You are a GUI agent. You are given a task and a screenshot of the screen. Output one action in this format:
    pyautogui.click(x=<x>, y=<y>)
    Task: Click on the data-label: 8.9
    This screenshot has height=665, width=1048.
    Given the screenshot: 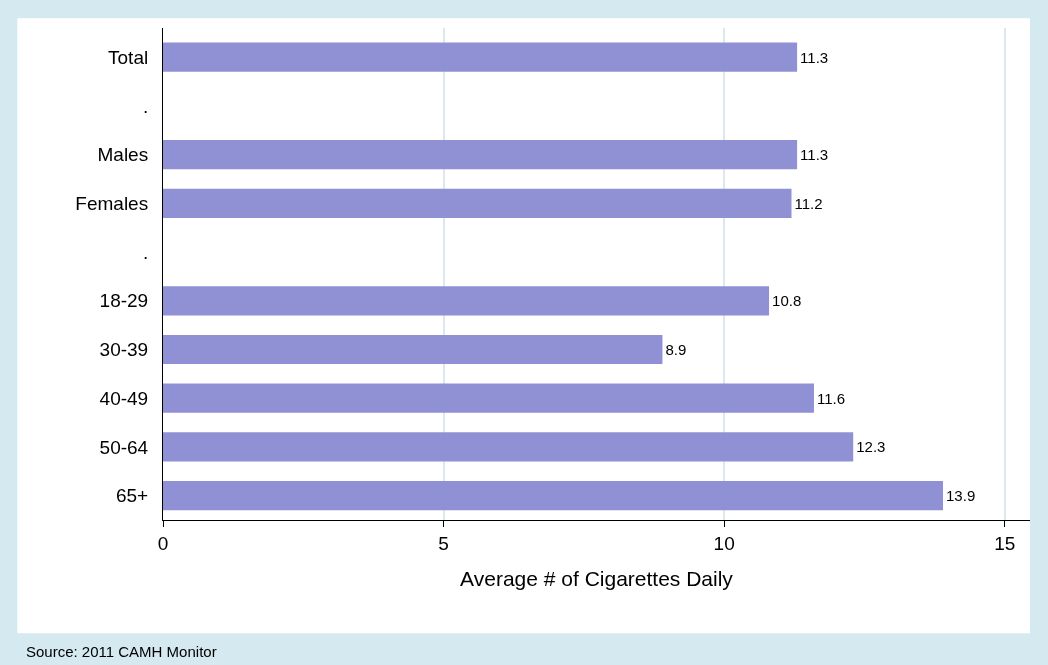 What is the action you would take?
    pyautogui.click(x=676, y=350)
    